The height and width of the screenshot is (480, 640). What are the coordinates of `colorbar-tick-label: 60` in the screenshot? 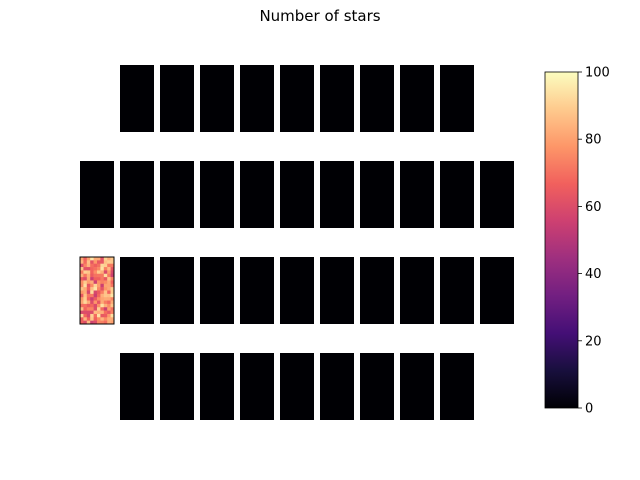 It's located at (593, 207).